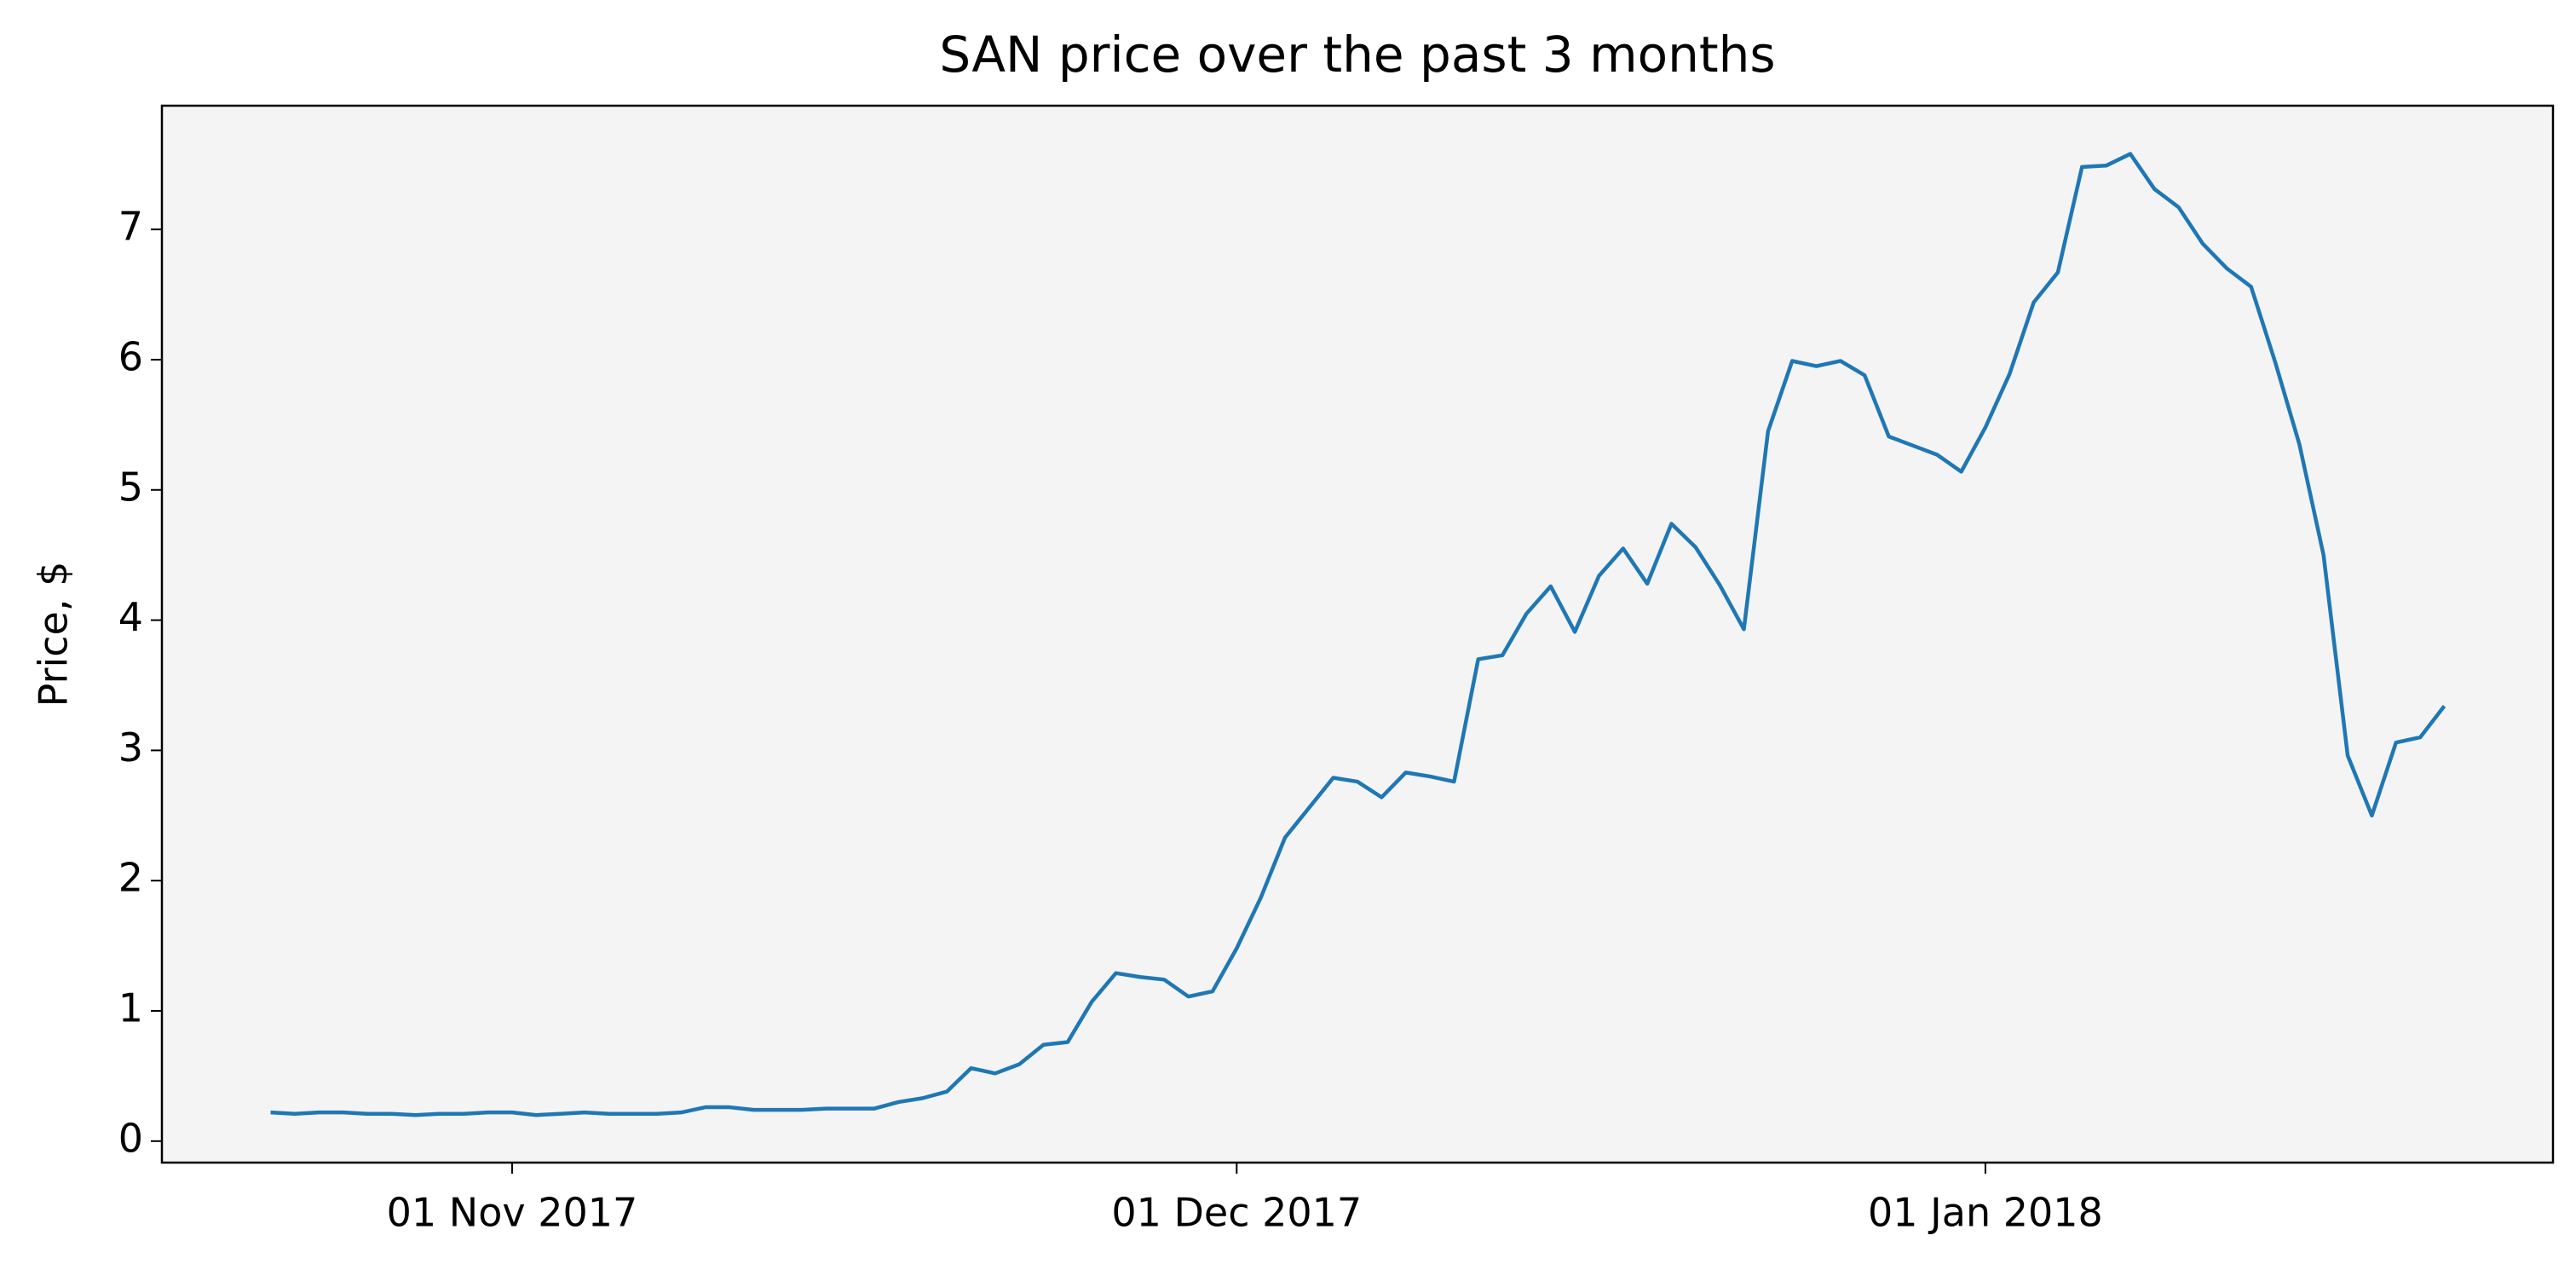 The height and width of the screenshot is (1270, 2576). I want to click on y-tick-label: 1, so click(130, 1007).